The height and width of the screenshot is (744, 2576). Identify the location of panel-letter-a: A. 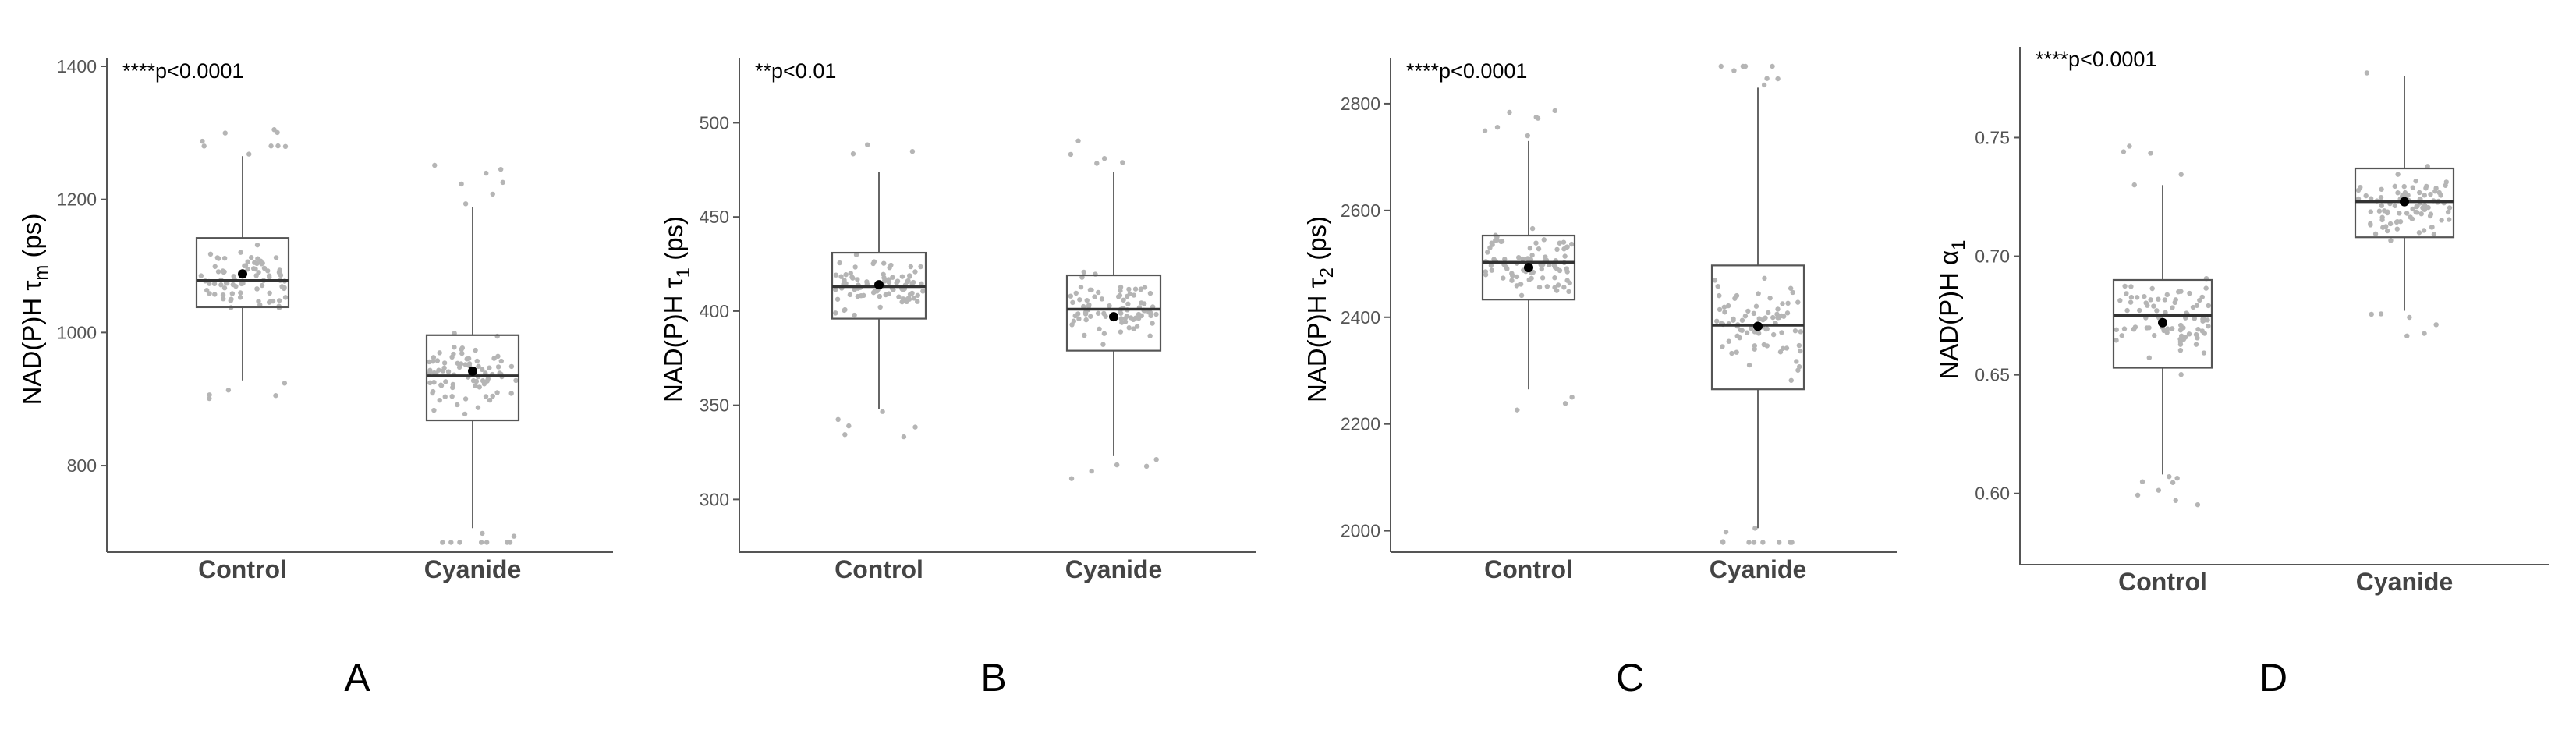
(357, 678).